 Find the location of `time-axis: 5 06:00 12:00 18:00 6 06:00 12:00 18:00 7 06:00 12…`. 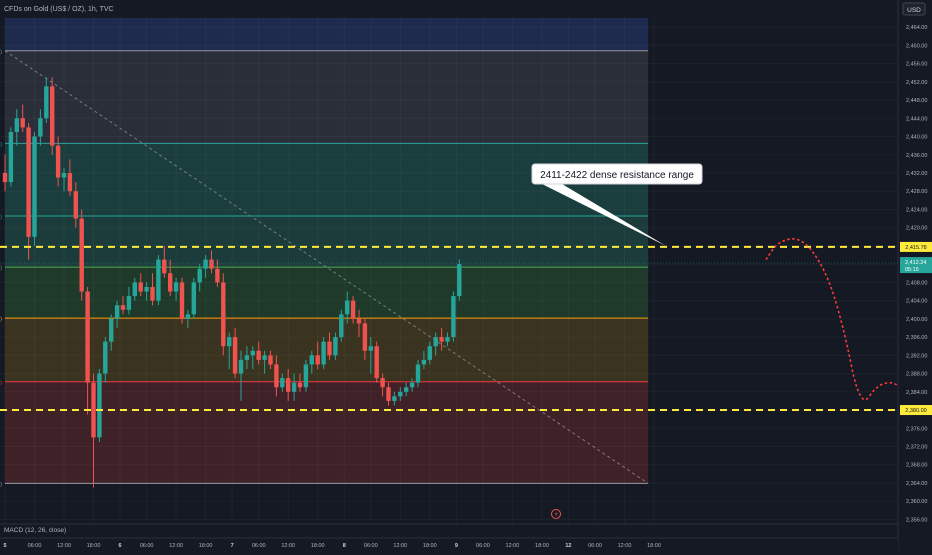

time-axis: 5 06:00 12:00 18:00 6 06:00 12:00 18:00 7 06:00 12… is located at coordinates (449, 543).